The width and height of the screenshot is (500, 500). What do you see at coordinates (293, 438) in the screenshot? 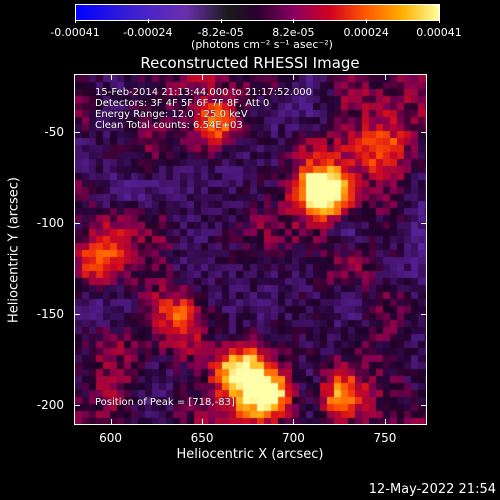
I see `x-tick-label: 700` at bounding box center [293, 438].